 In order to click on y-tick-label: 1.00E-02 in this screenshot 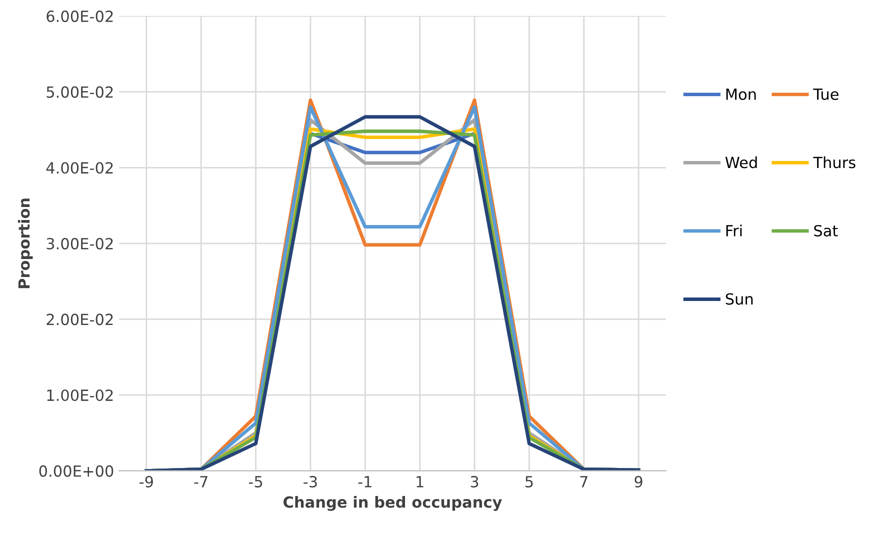, I will do `click(80, 395)`.